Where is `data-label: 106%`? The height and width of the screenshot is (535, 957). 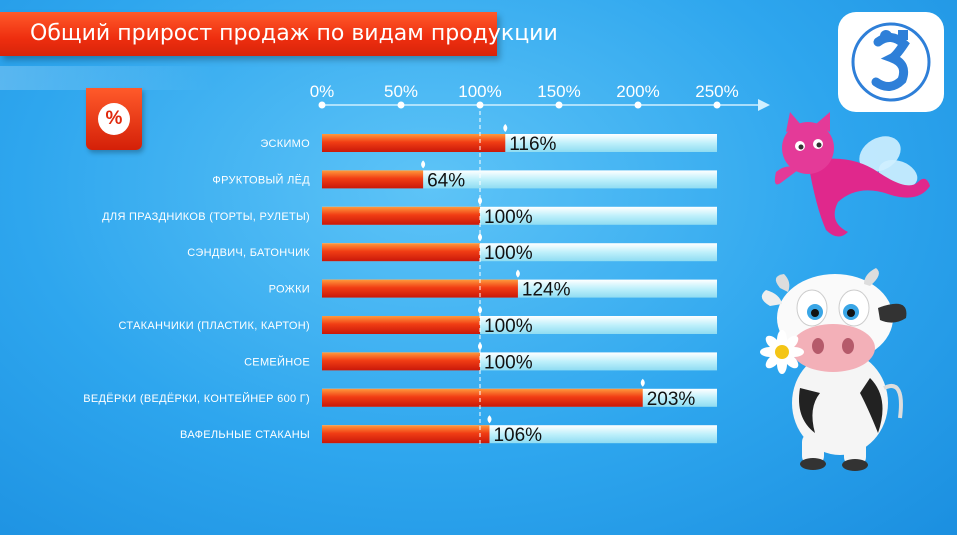 data-label: 106% is located at coordinates (517, 435).